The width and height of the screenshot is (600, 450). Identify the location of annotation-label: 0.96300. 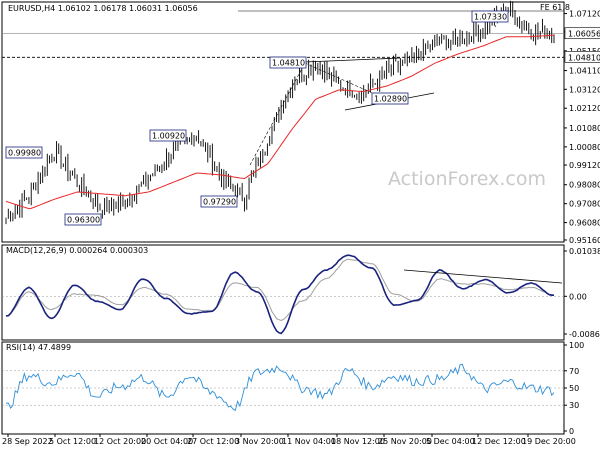
(83, 220).